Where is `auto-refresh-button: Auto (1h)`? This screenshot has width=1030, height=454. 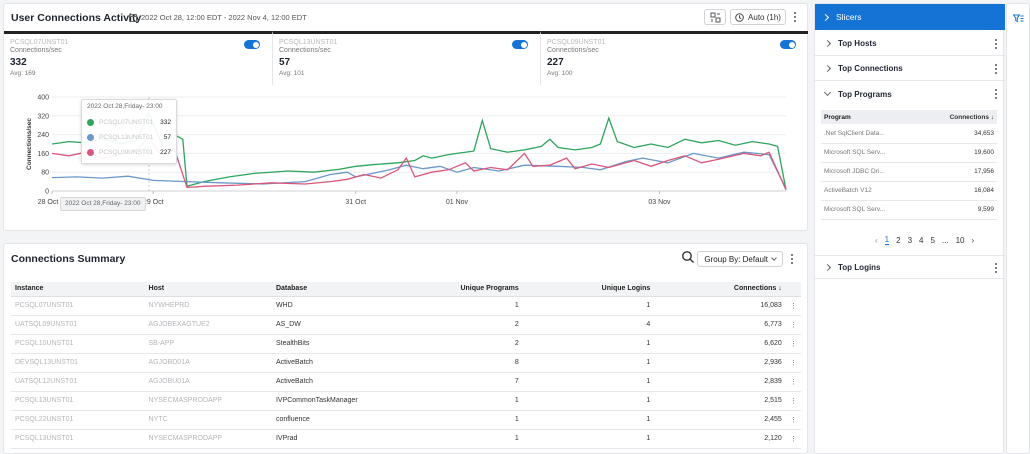
auto-refresh-button: Auto (1h) is located at coordinates (758, 17).